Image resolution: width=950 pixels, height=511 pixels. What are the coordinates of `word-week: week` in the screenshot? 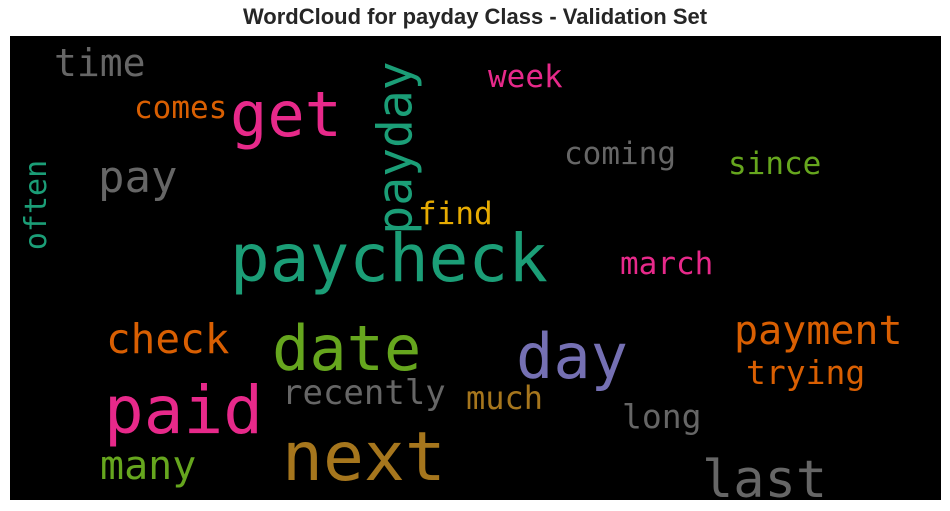 It's located at (525, 77).